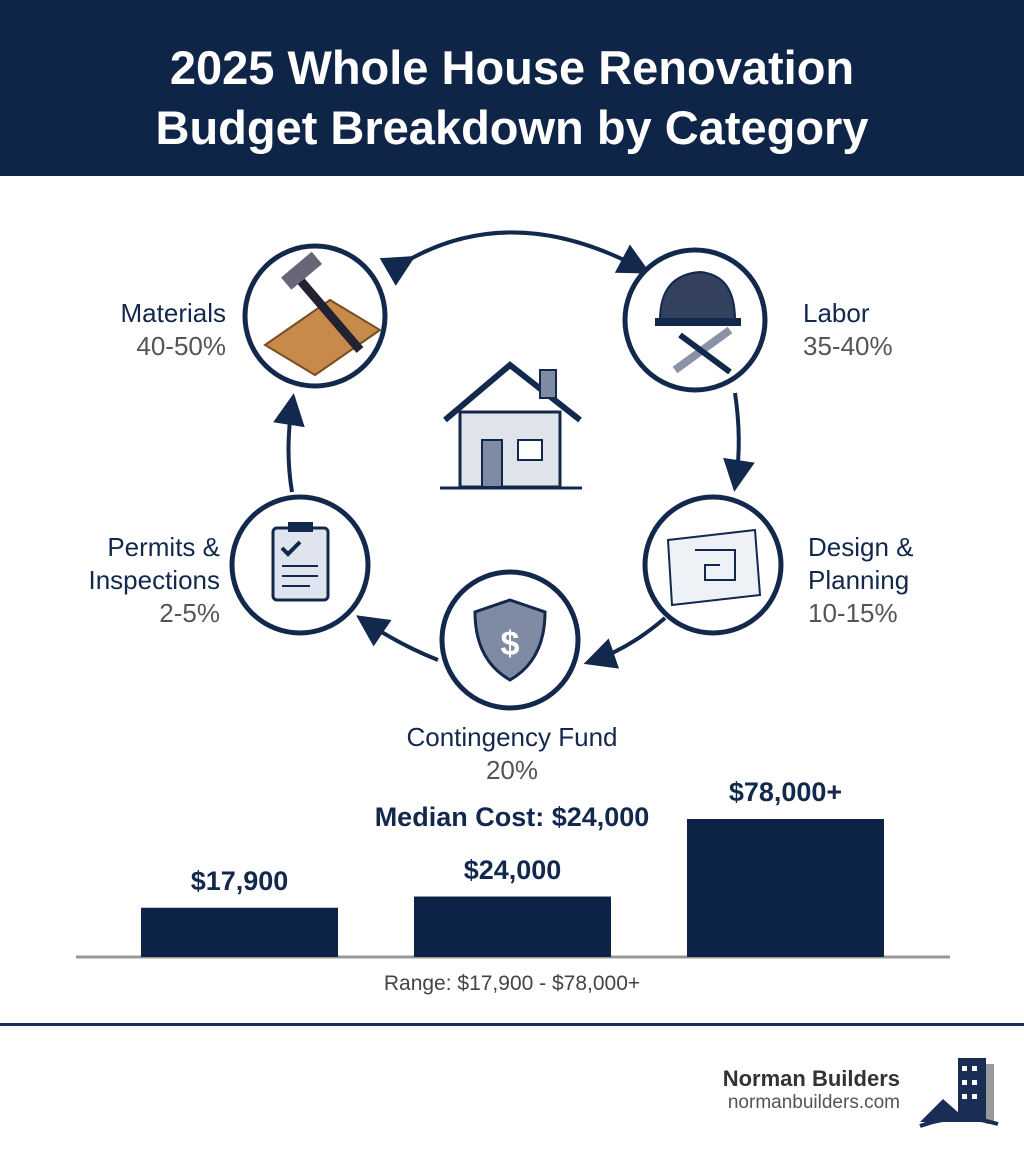 The width and height of the screenshot is (1024, 1154). Describe the element at coordinates (511, 425) in the screenshot. I see `house-icon` at that location.